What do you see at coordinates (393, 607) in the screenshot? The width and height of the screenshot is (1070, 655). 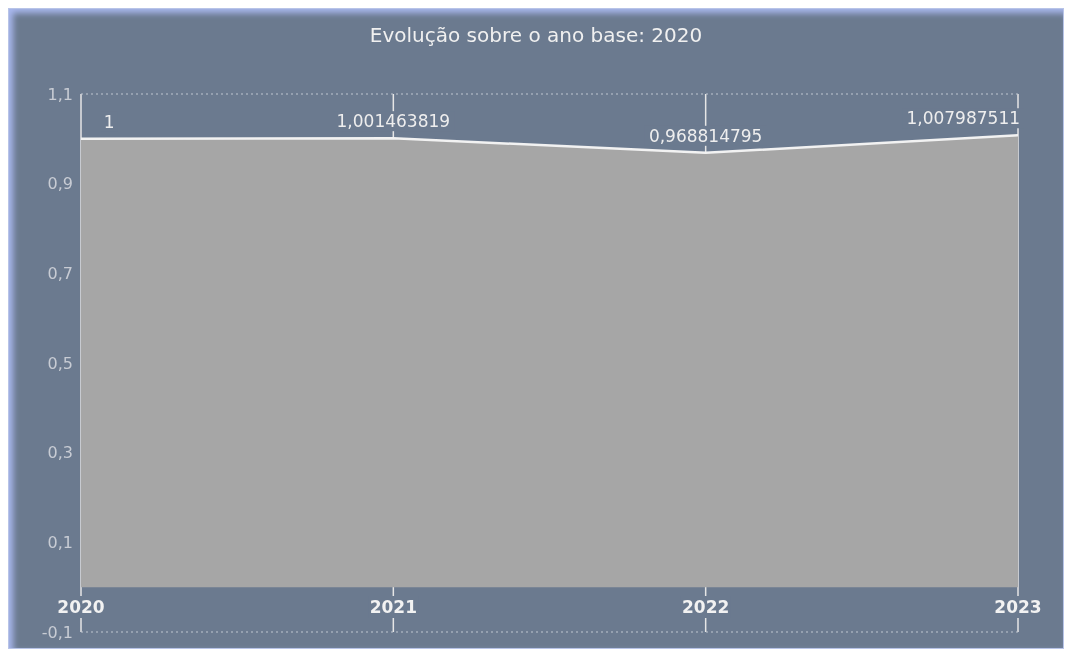 I see `x-tick-label: 2021` at bounding box center [393, 607].